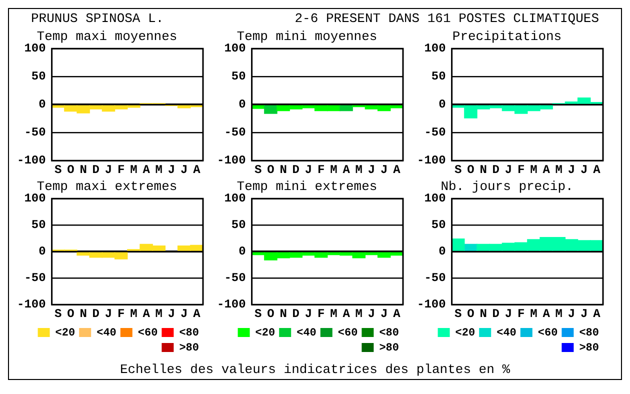 The width and height of the screenshot is (630, 394). What do you see at coordinates (307, 36) in the screenshot?
I see `chart-title: Temp mini moyennes` at bounding box center [307, 36].